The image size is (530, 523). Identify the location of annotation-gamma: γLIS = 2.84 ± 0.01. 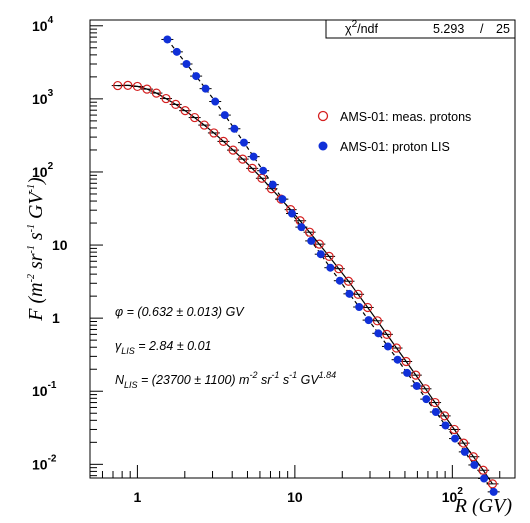
(163, 347).